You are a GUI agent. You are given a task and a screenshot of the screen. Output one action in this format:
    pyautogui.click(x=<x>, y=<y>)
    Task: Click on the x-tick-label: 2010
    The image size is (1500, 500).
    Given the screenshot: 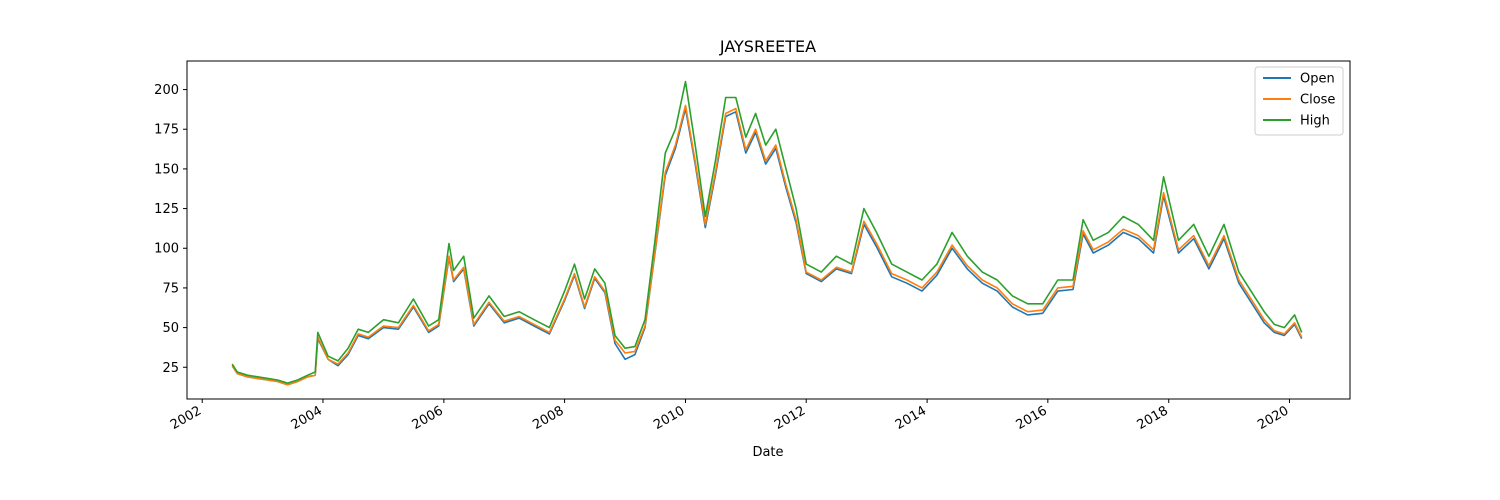 What is the action you would take?
    pyautogui.click(x=669, y=418)
    